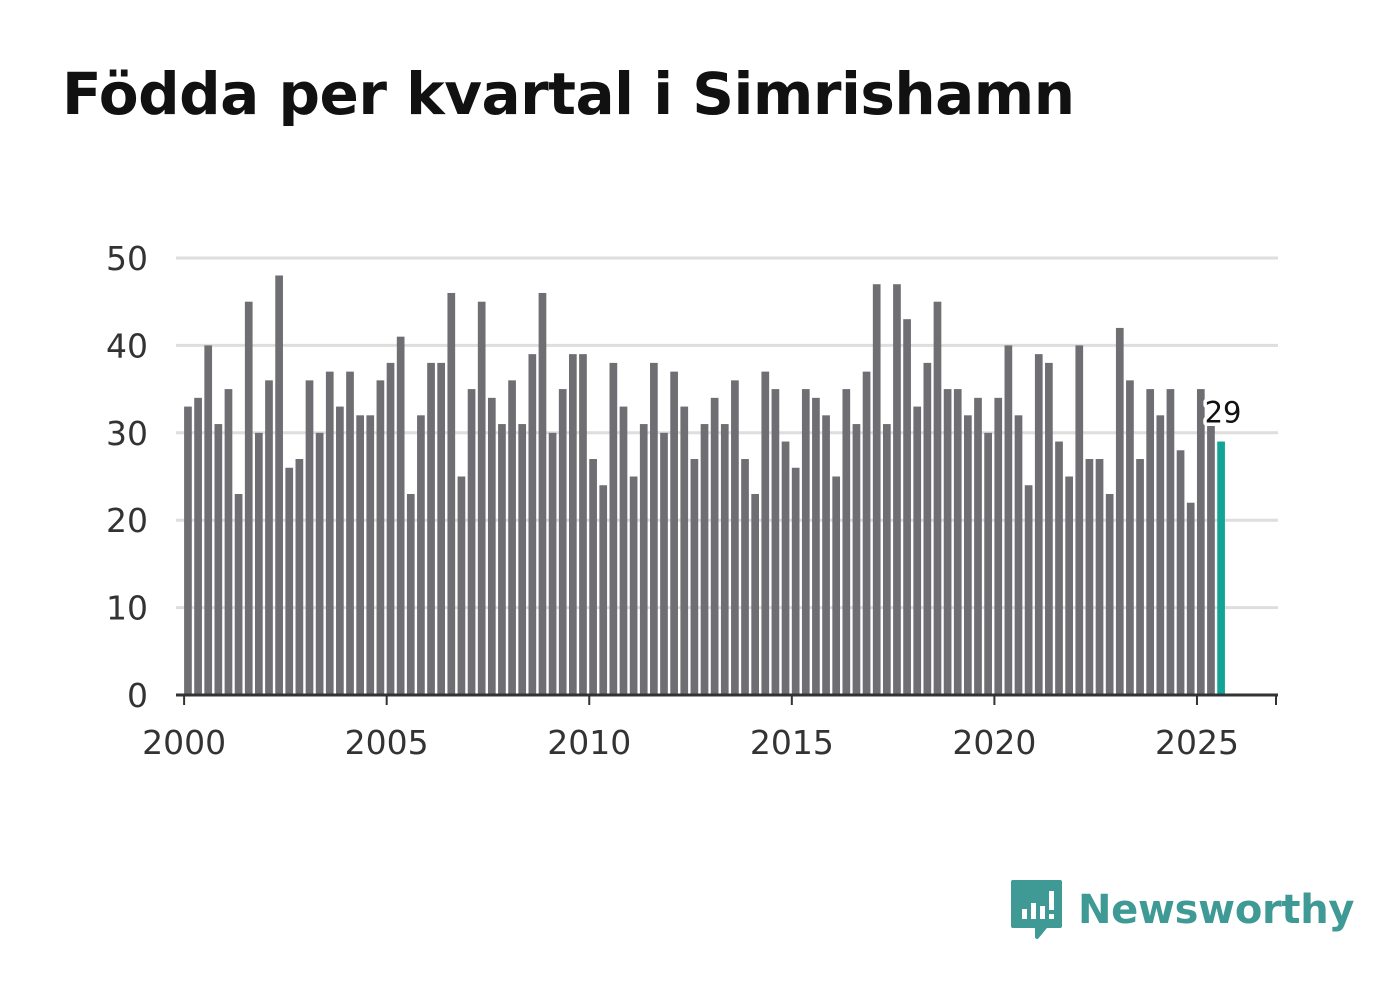 This screenshot has height=999, width=1382. Describe the element at coordinates (994, 742) in the screenshot. I see `x-tick-label-2020: 2020` at that location.